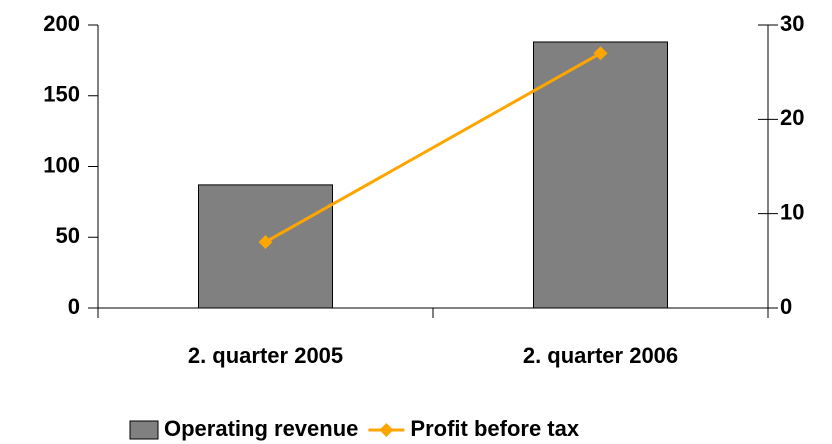 The image size is (832, 444). I want to click on legend-label: Operating revenue, so click(261, 428).